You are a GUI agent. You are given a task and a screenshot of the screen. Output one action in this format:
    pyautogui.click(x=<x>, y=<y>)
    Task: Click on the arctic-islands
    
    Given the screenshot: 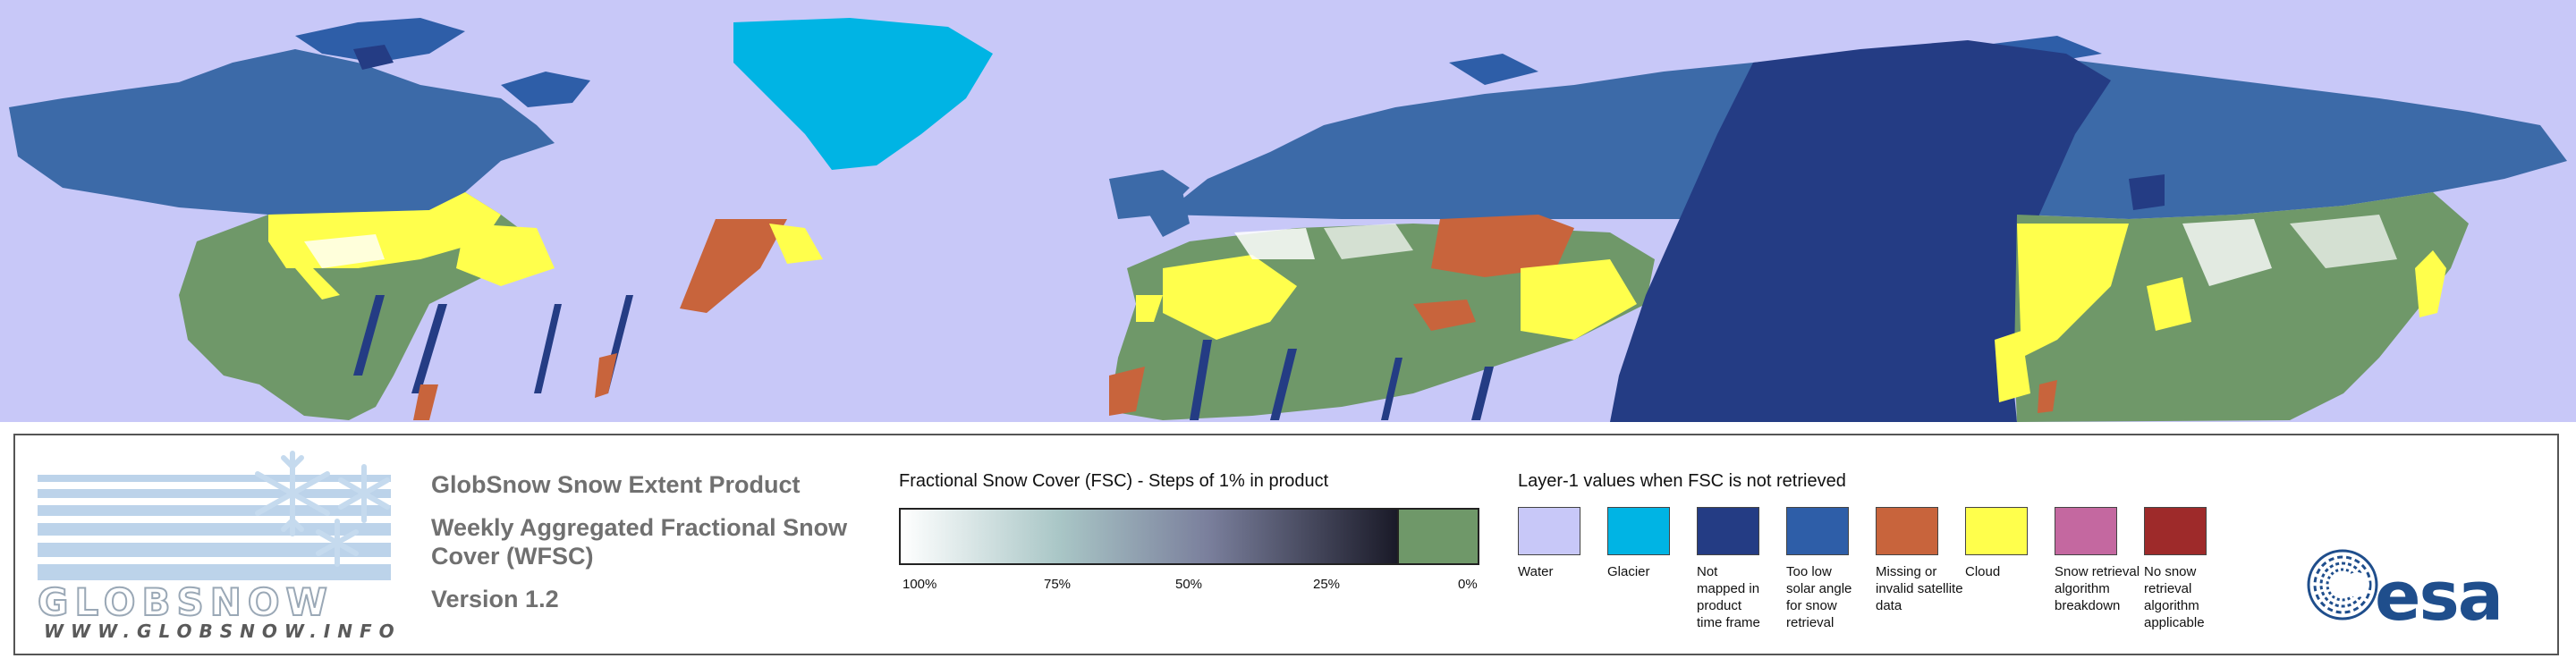 What is the action you would take?
    pyautogui.click(x=380, y=40)
    